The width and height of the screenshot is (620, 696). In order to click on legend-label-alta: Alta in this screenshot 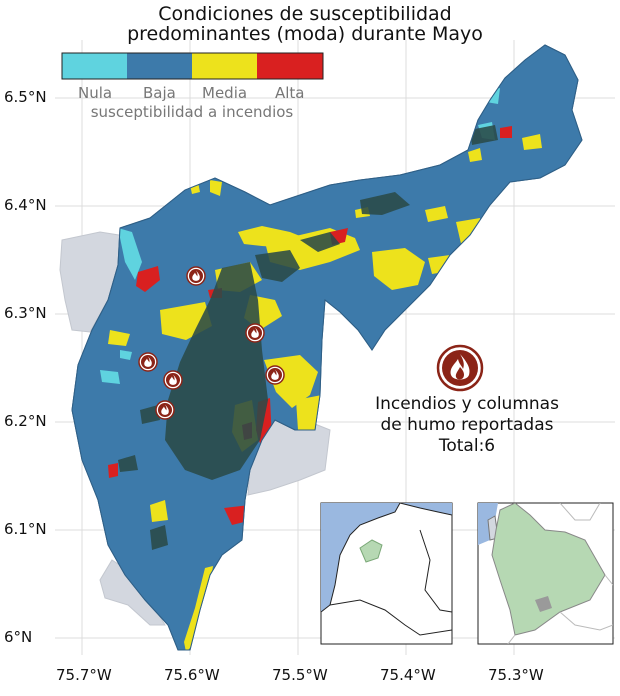, I will do `click(290, 93)`.